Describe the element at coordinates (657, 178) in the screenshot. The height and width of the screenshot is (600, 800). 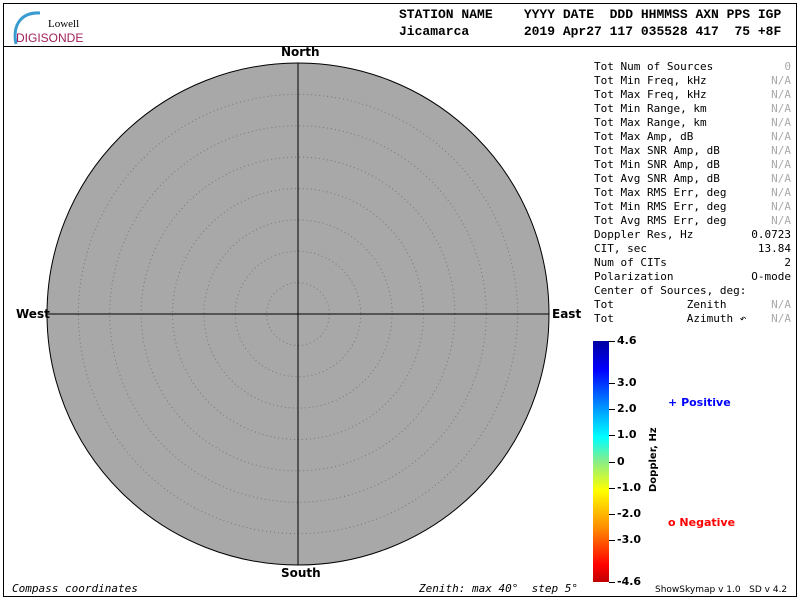
I see `stat-label: Tot Avg SNR Amp, dB` at that location.